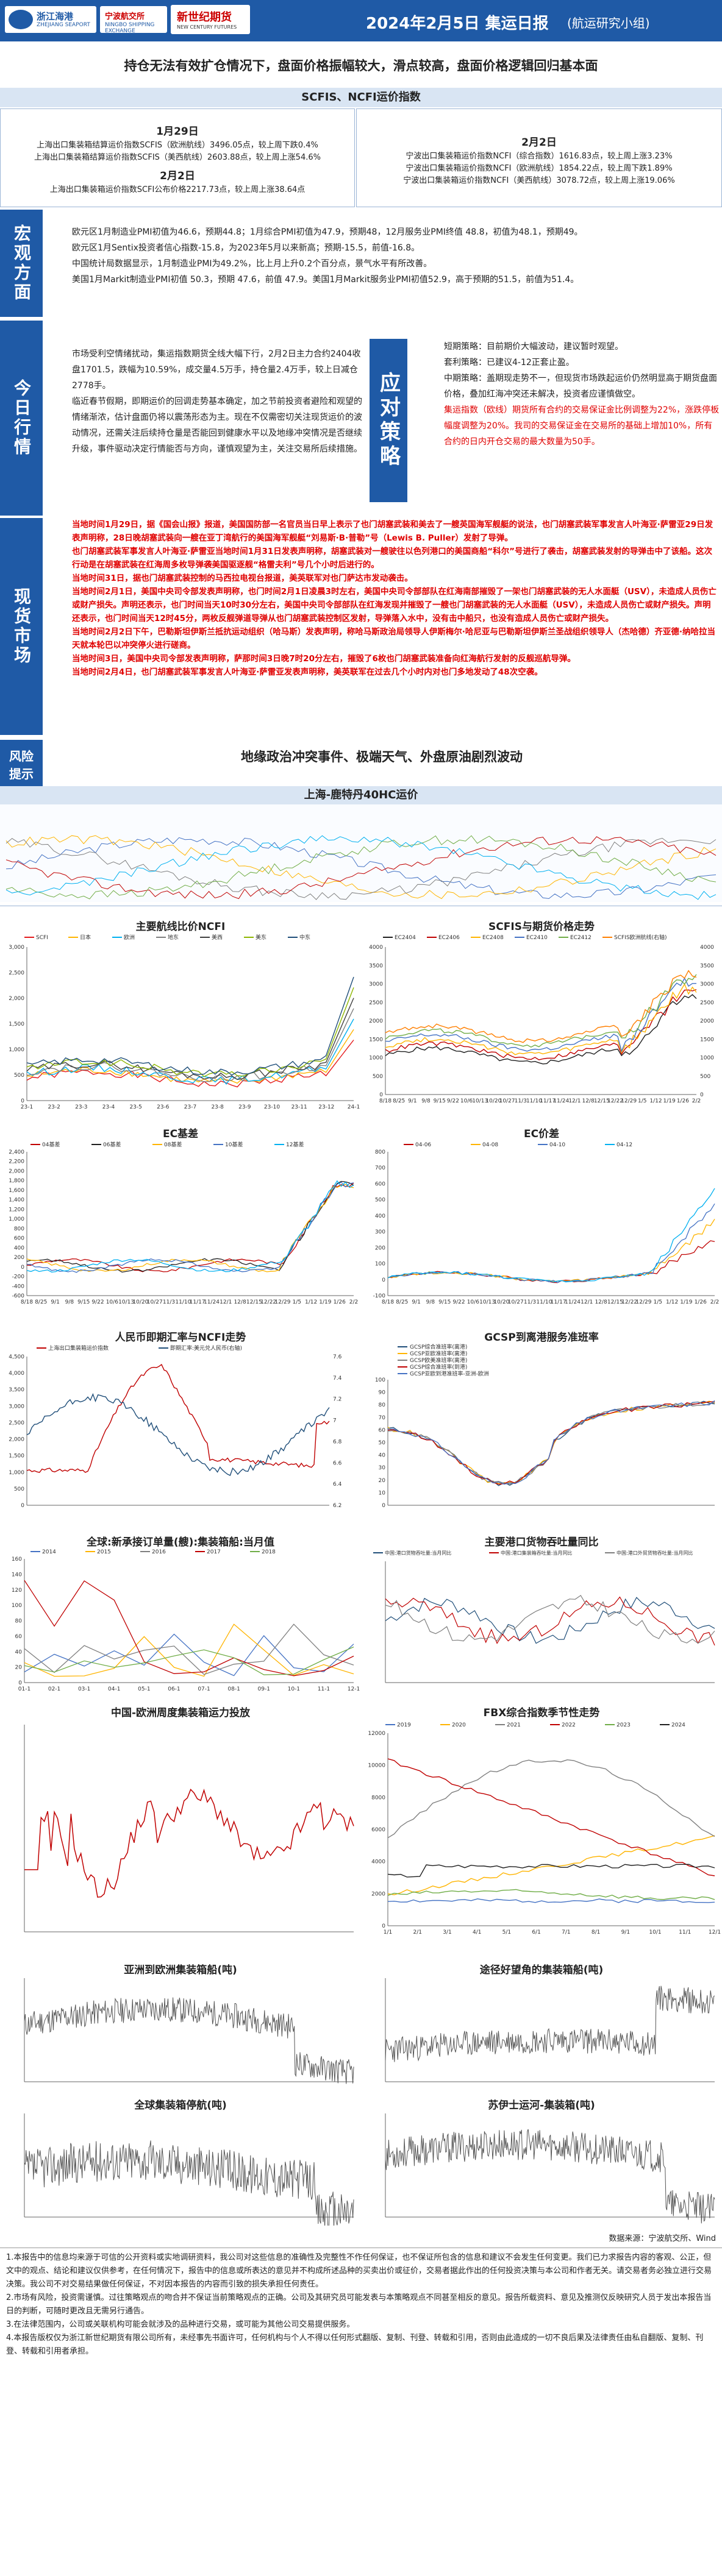  I want to click on legend-label: 美西, so click(217, 938).